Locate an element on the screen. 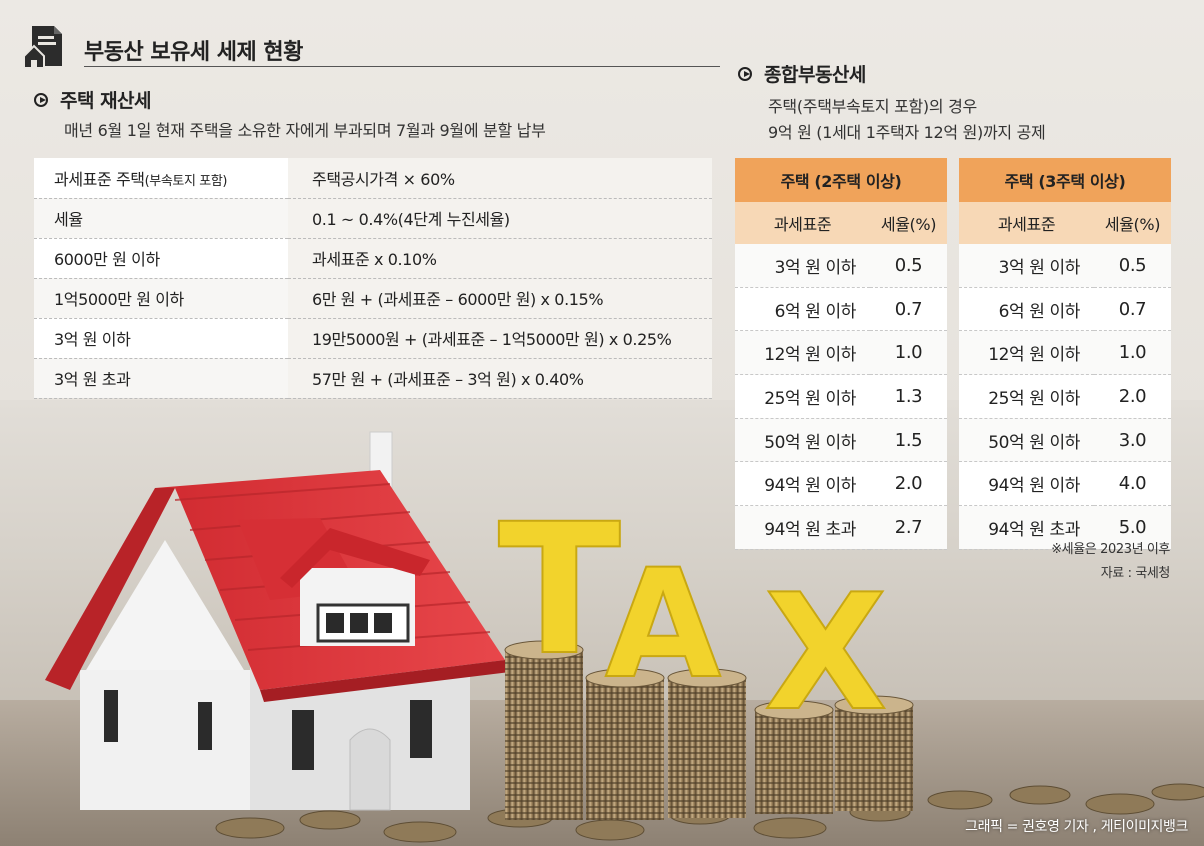 This screenshot has height=846, width=1204. row-value: 0.1 ~ 0.4%(4단계 누진세율) is located at coordinates (500, 218).